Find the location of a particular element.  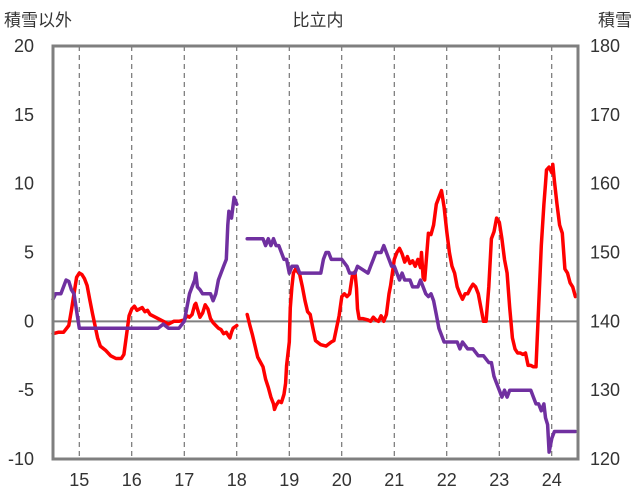

right-axis-label: 積雪 is located at coordinates (615, 21).